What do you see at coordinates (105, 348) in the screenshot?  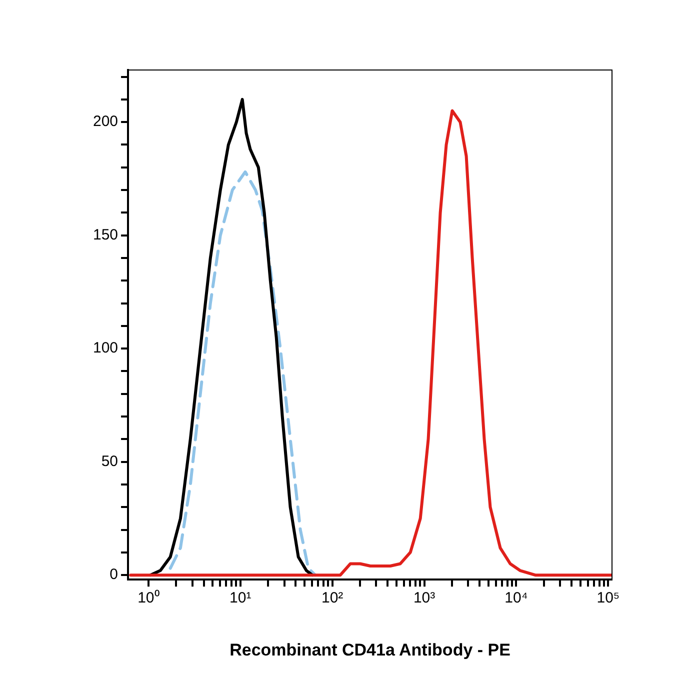 I see `y-tick-label: 100` at bounding box center [105, 348].